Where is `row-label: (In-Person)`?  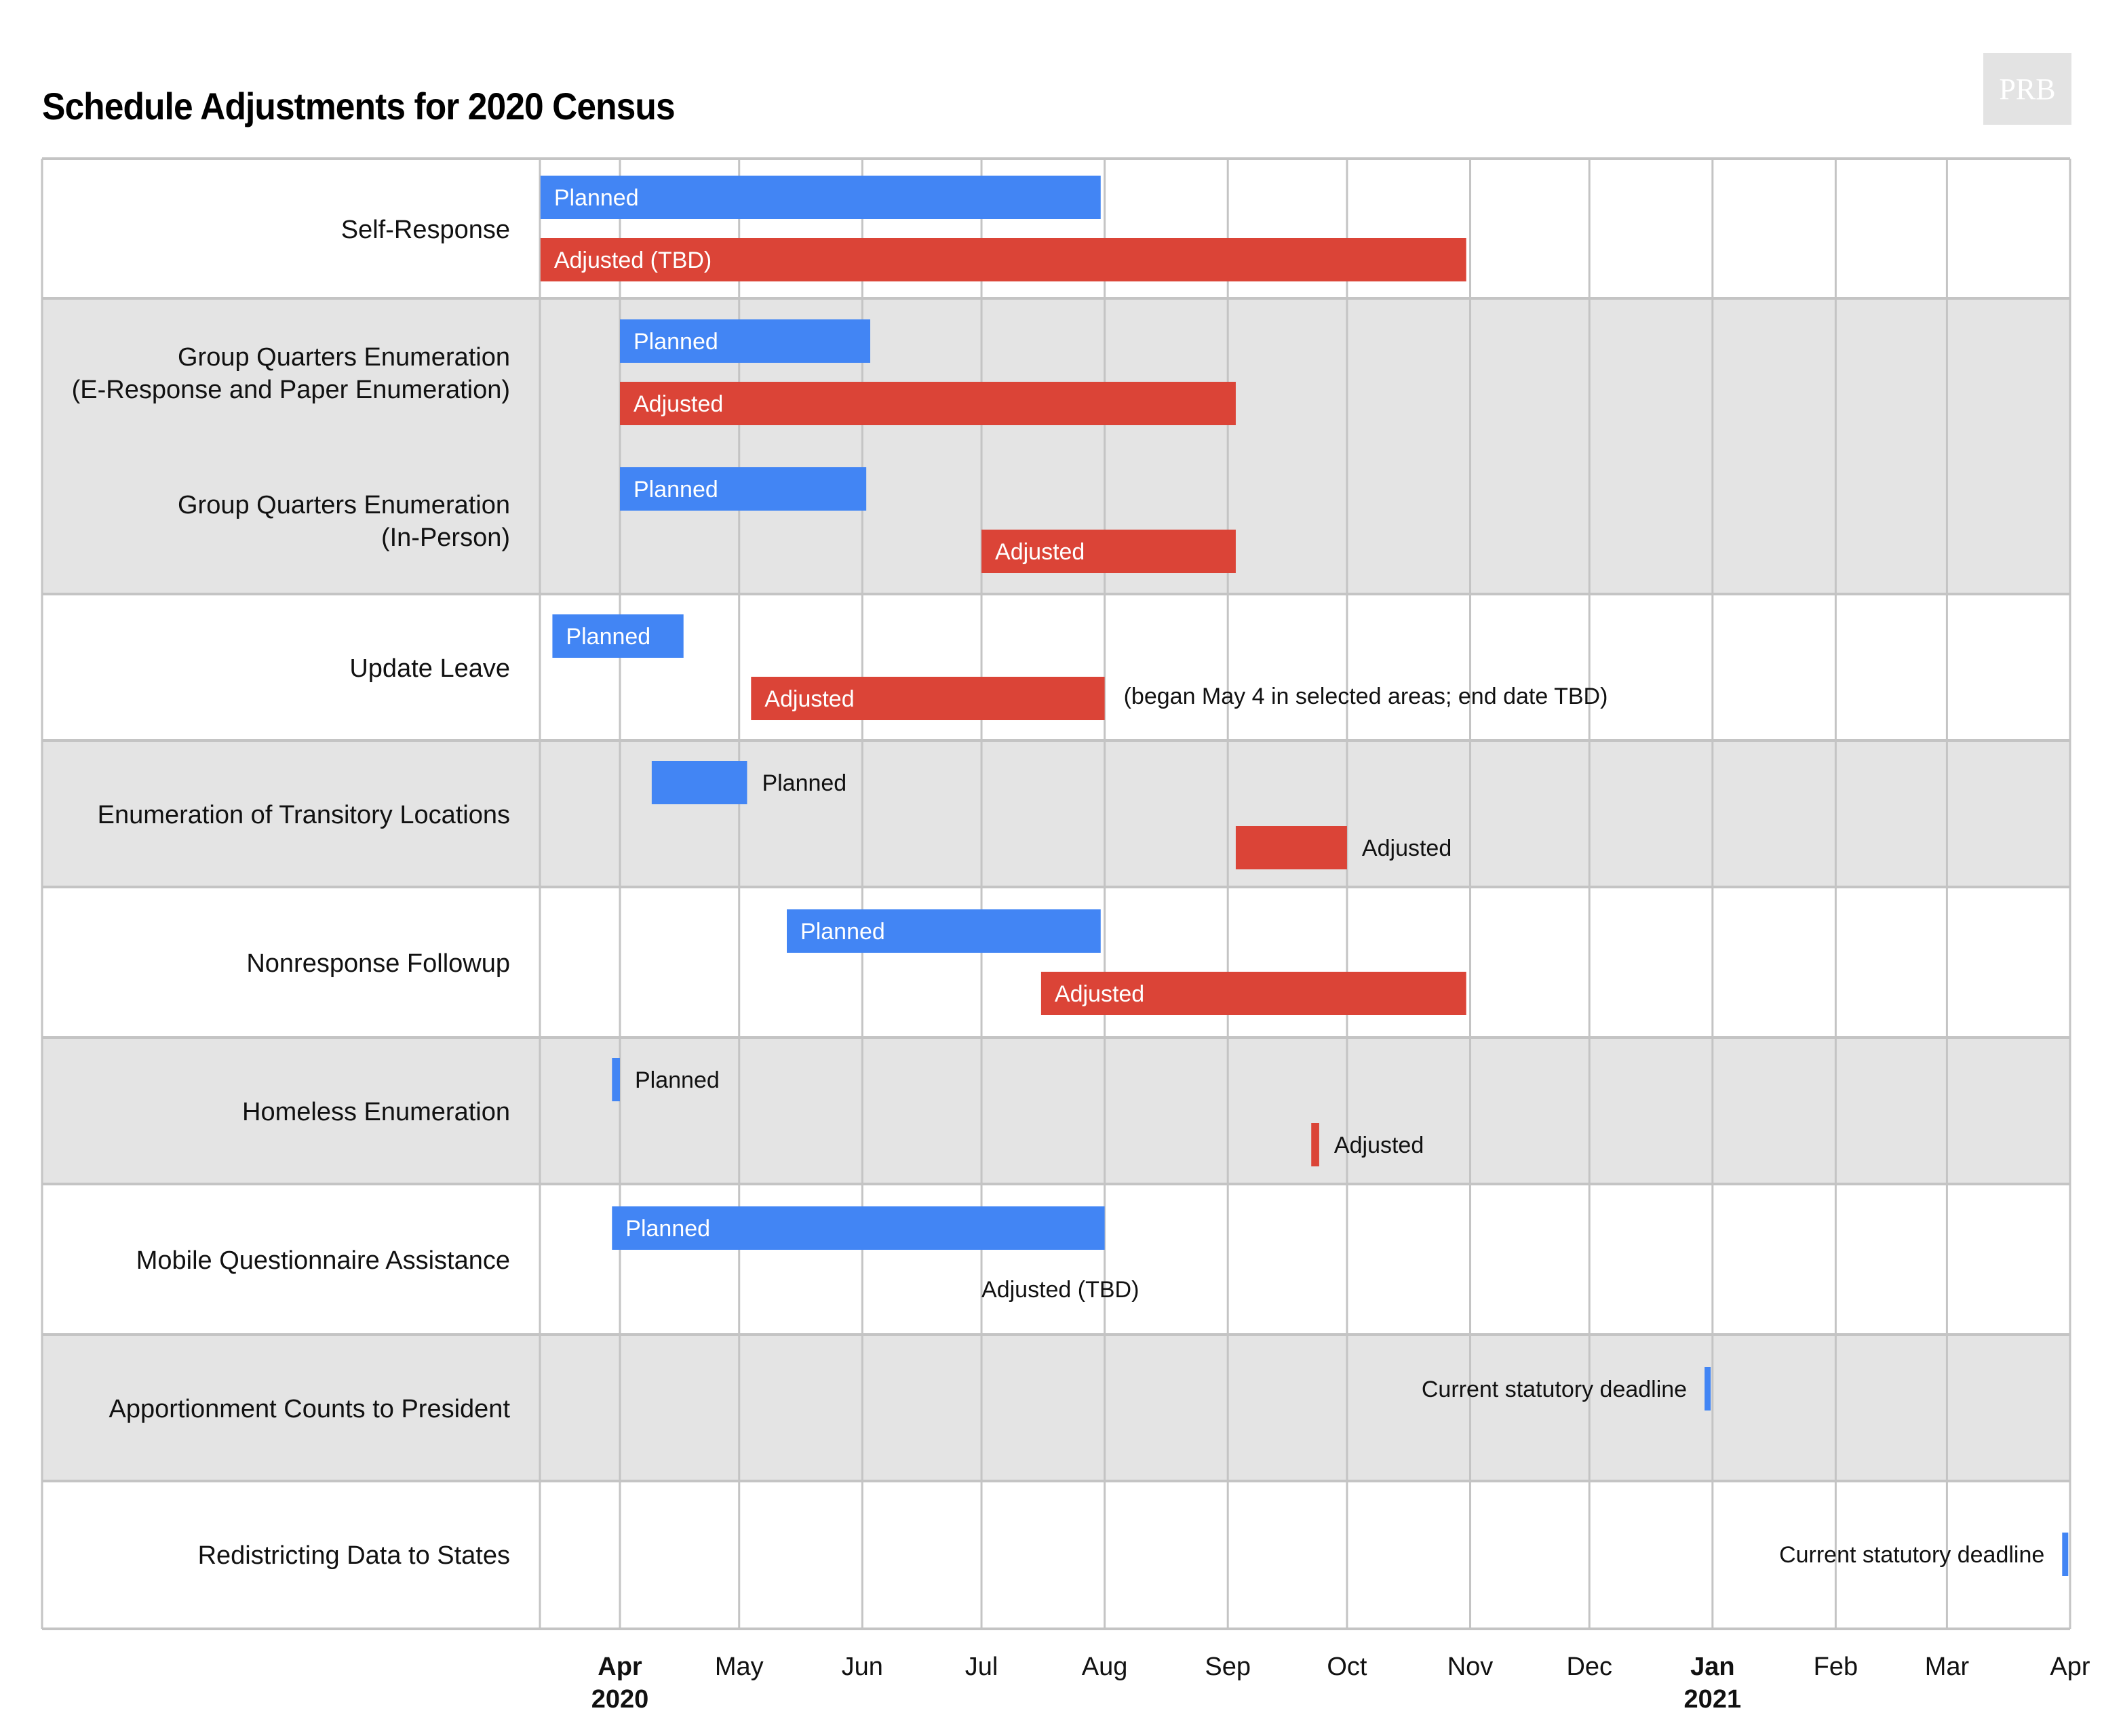 row-label: (In-Person) is located at coordinates (446, 538).